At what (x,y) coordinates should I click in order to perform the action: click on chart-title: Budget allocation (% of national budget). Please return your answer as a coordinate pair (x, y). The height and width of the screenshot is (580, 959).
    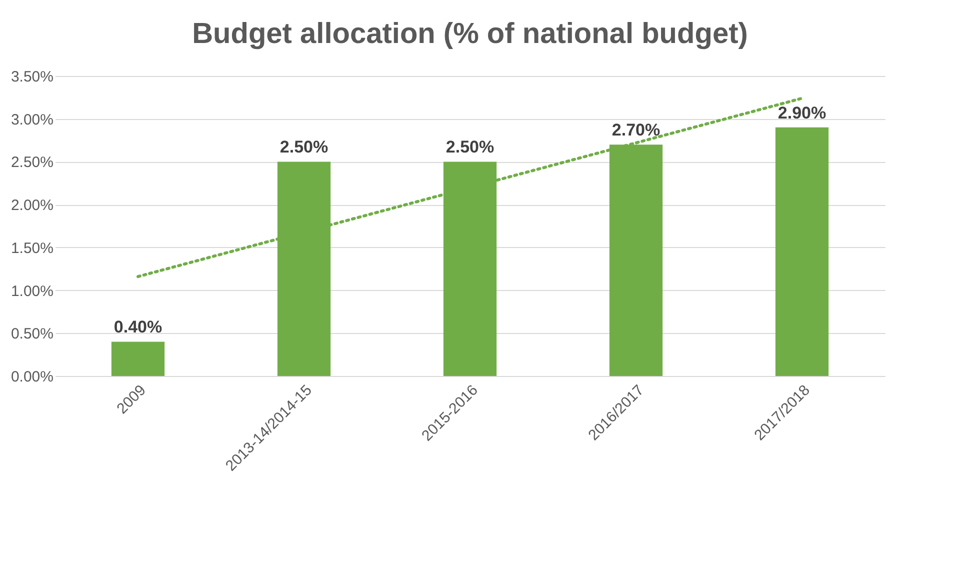
    Looking at the image, I should click on (470, 34).